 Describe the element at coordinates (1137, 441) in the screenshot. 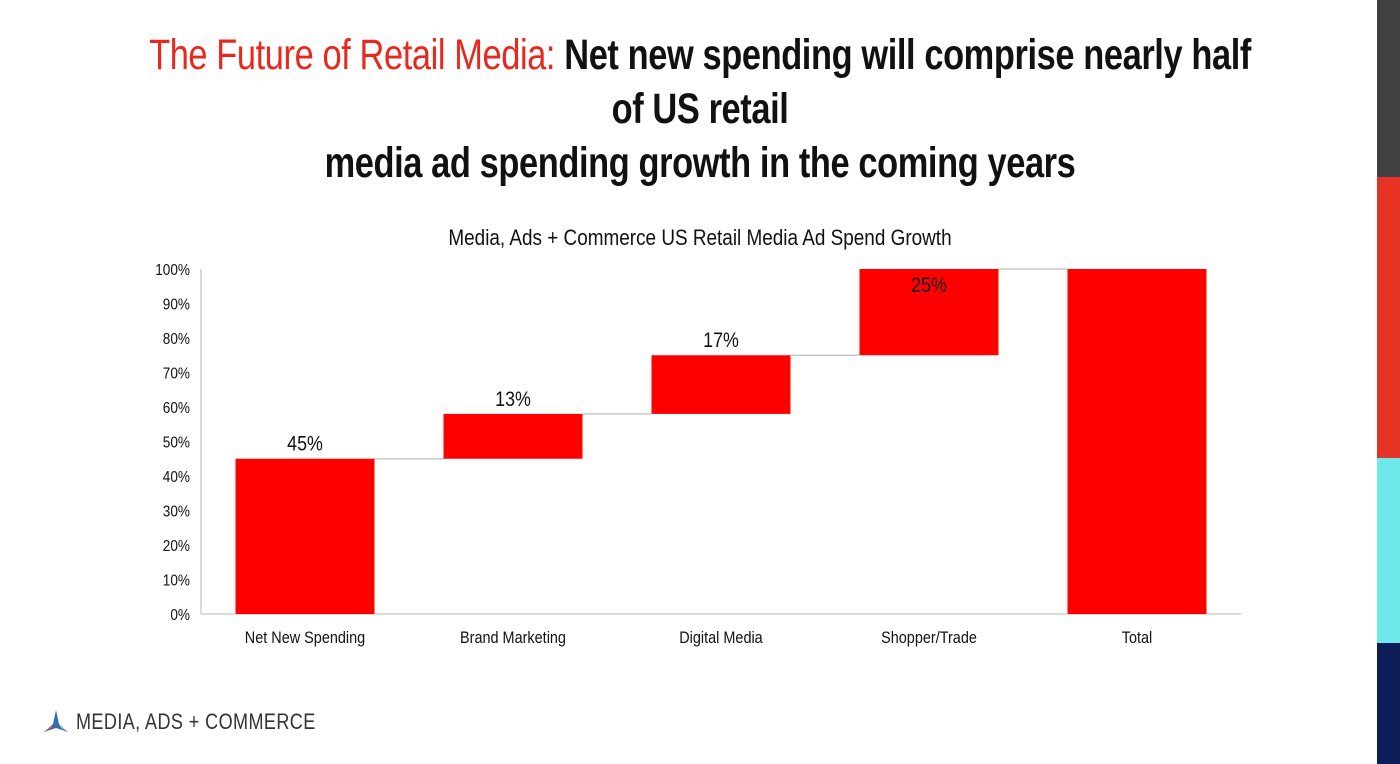

I see `bar-total` at that location.